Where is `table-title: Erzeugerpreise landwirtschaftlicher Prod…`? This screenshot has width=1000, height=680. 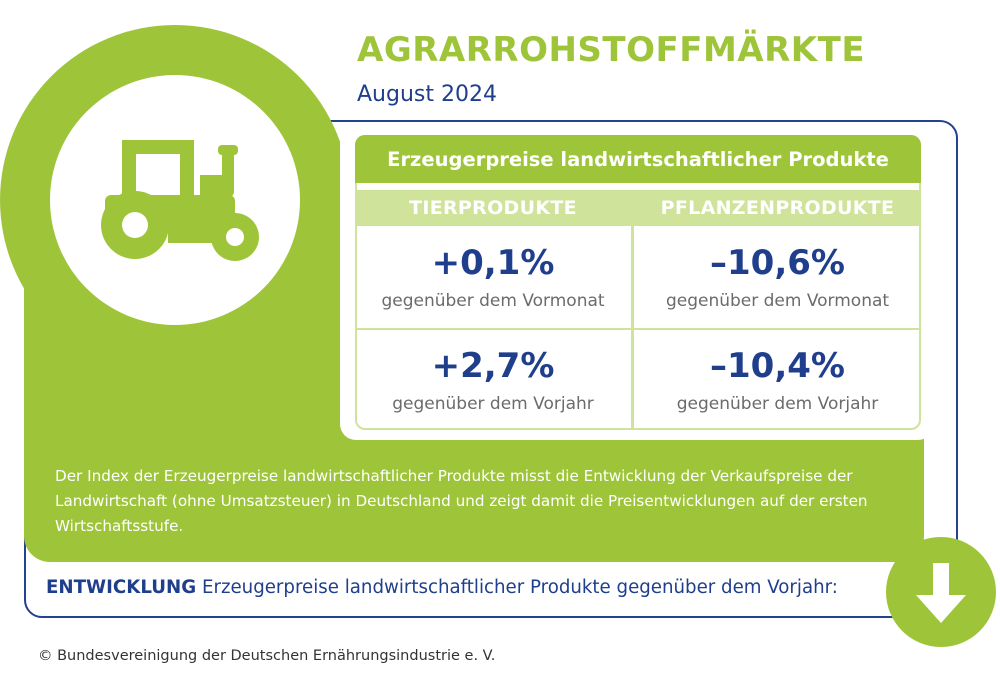 table-title: Erzeugerpreise landwirtschaftlicher Prod… is located at coordinates (638, 159).